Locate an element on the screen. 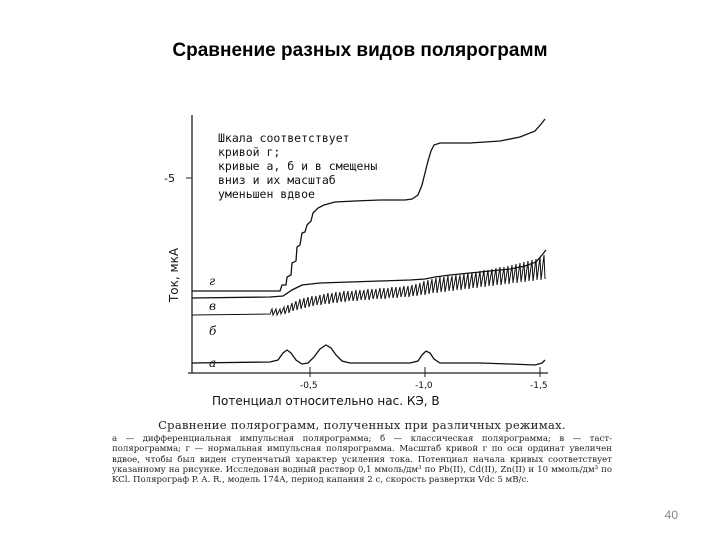  note-line: Шкала соответствует is located at coordinates (284, 138).